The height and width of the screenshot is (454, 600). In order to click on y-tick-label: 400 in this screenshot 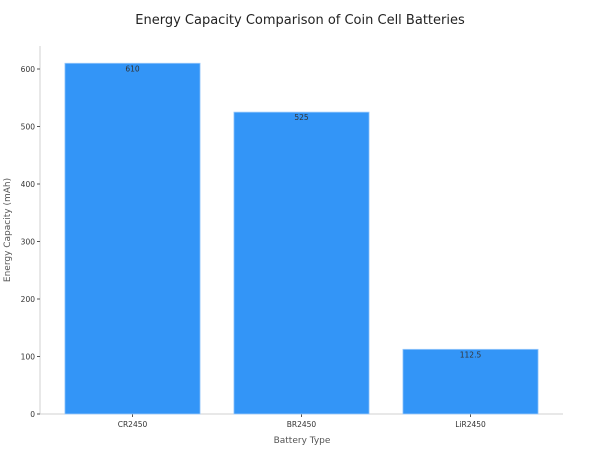, I will do `click(28, 184)`.